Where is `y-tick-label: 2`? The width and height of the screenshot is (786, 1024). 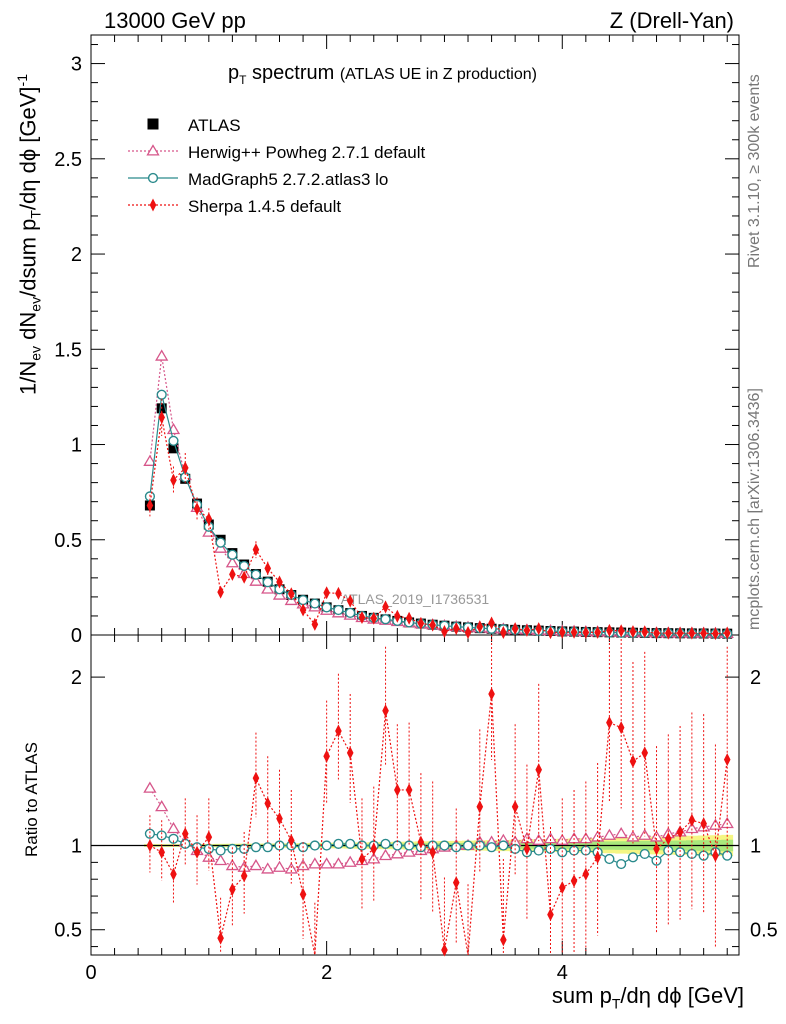 y-tick-label: 2 is located at coordinates (76, 255).